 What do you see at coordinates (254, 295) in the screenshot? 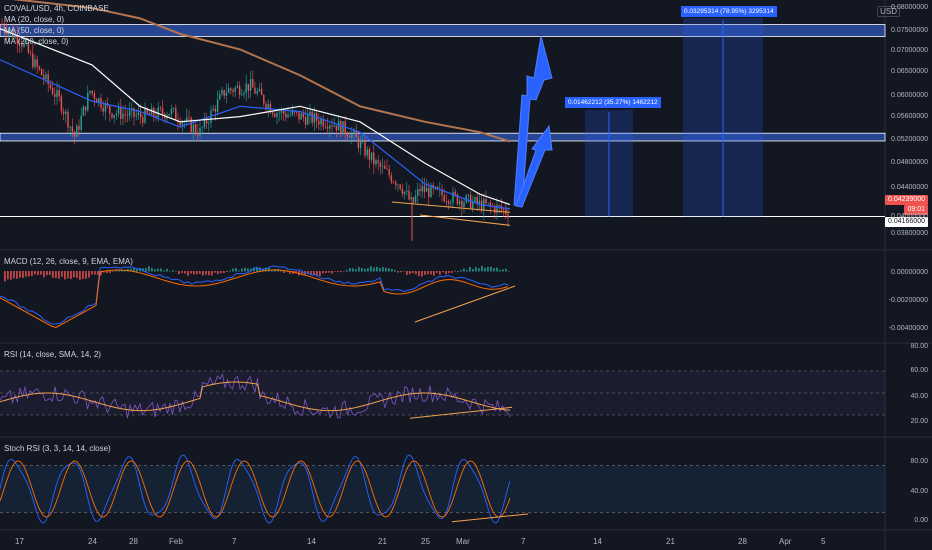
I see `macd-line` at bounding box center [254, 295].